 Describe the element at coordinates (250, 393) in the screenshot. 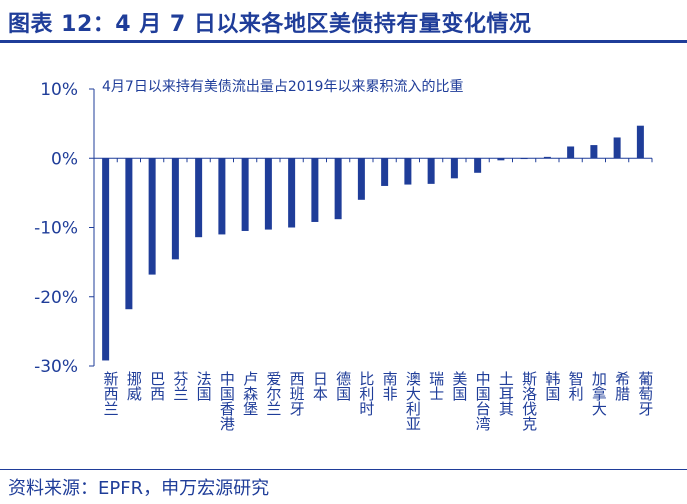

I see `x-tick-label: 卢森堡` at that location.